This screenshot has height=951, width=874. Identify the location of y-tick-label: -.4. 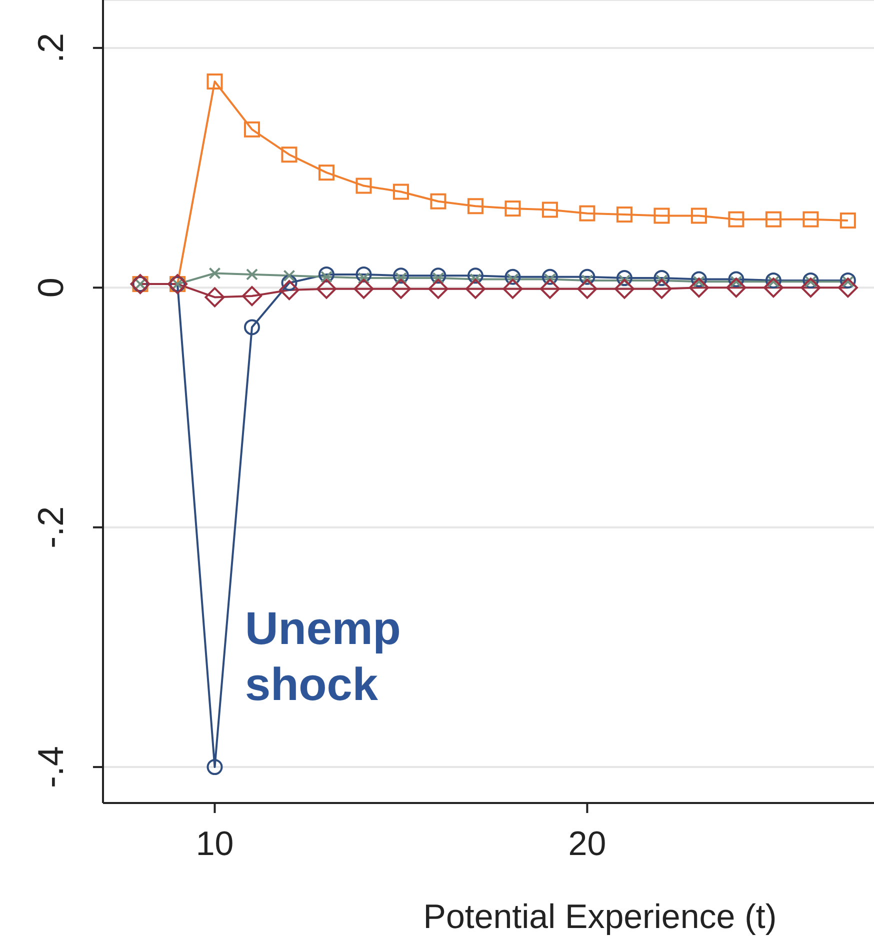
(50, 767).